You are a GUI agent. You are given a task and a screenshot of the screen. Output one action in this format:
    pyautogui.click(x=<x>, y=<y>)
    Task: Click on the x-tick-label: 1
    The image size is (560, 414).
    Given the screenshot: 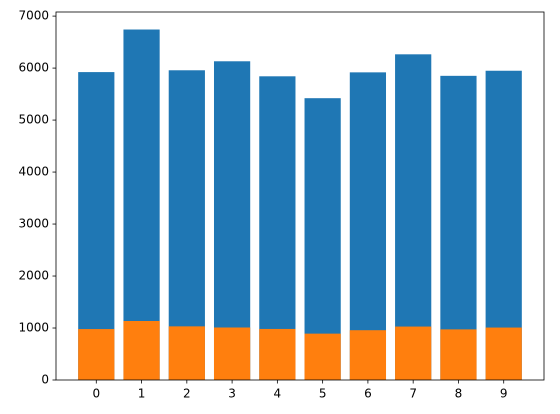 What is the action you would take?
    pyautogui.click(x=142, y=394)
    